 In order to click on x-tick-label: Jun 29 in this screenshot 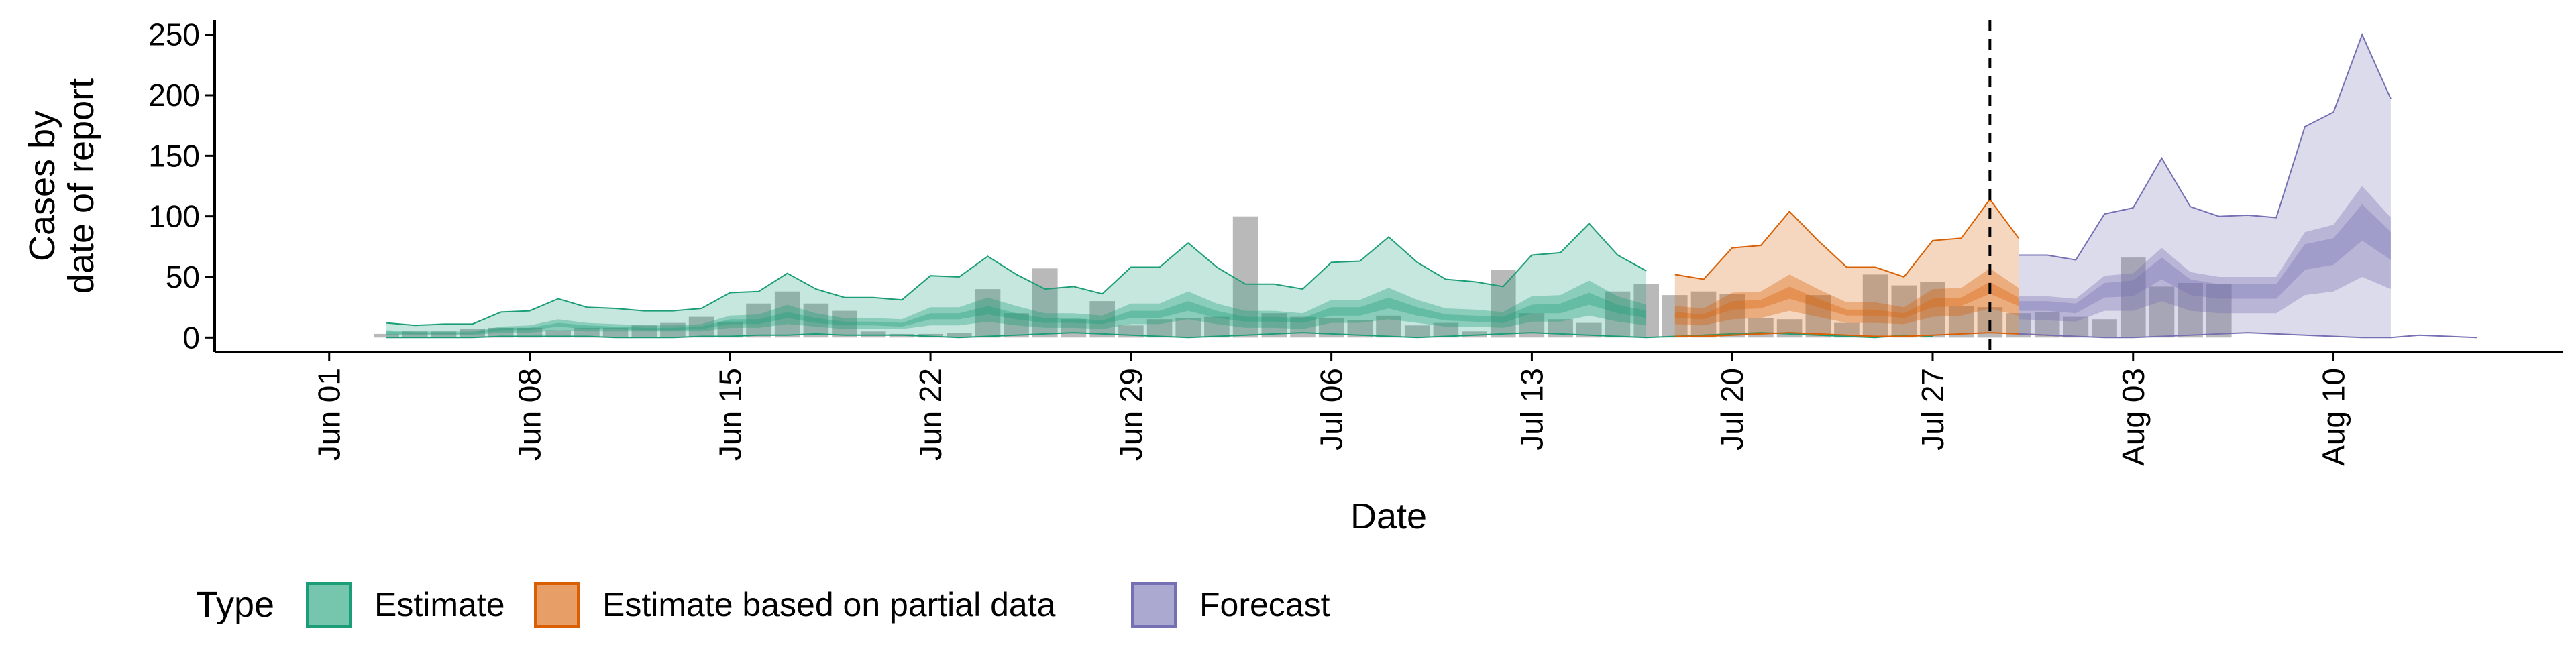, I will do `click(1131, 414)`.